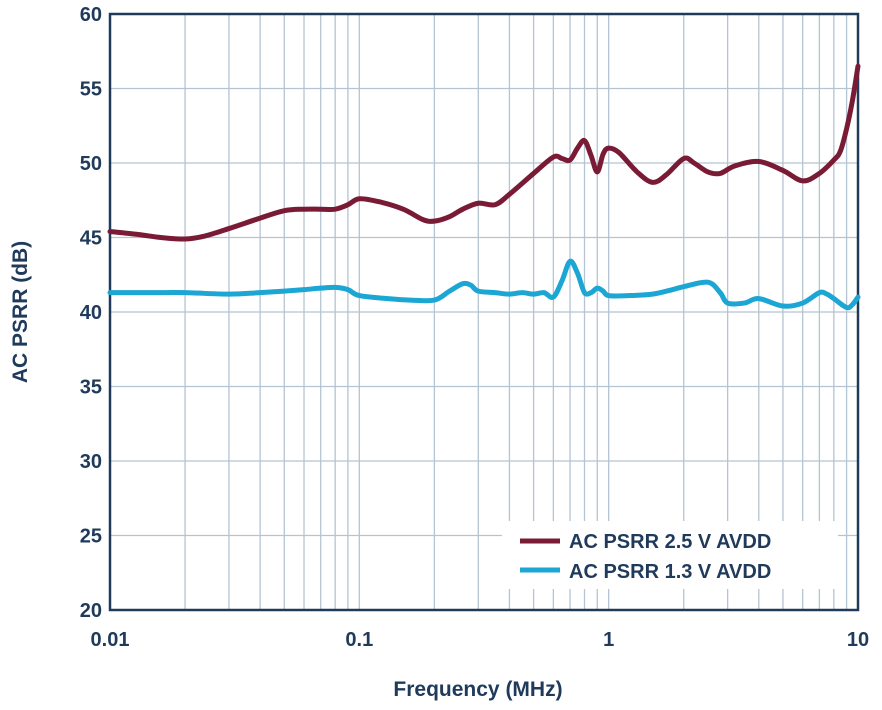  I want to click on y-tick-label: 60, so click(91, 15).